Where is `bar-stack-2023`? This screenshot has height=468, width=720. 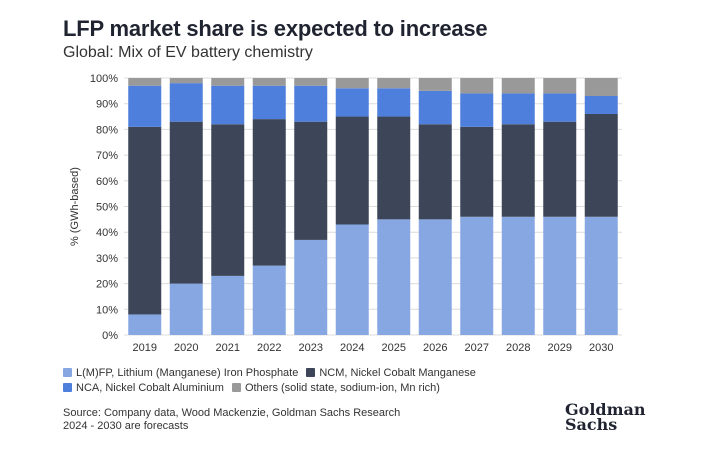 bar-stack-2023 is located at coordinates (311, 206).